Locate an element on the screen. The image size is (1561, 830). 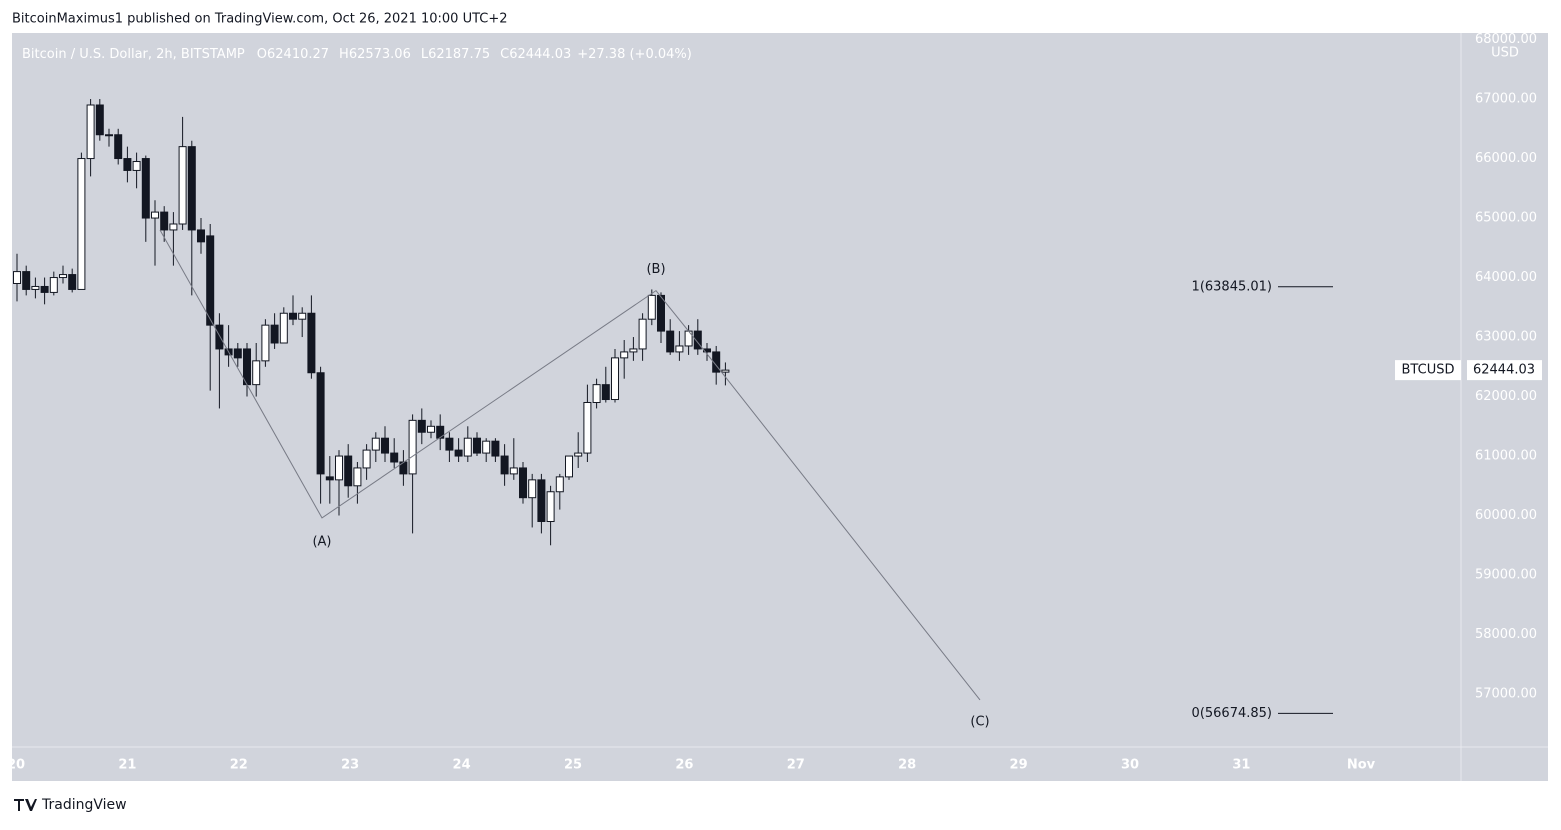
legend-part: Bitcoin / U.S. Dollar, 2h, BITSTAMP is located at coordinates (133, 54).